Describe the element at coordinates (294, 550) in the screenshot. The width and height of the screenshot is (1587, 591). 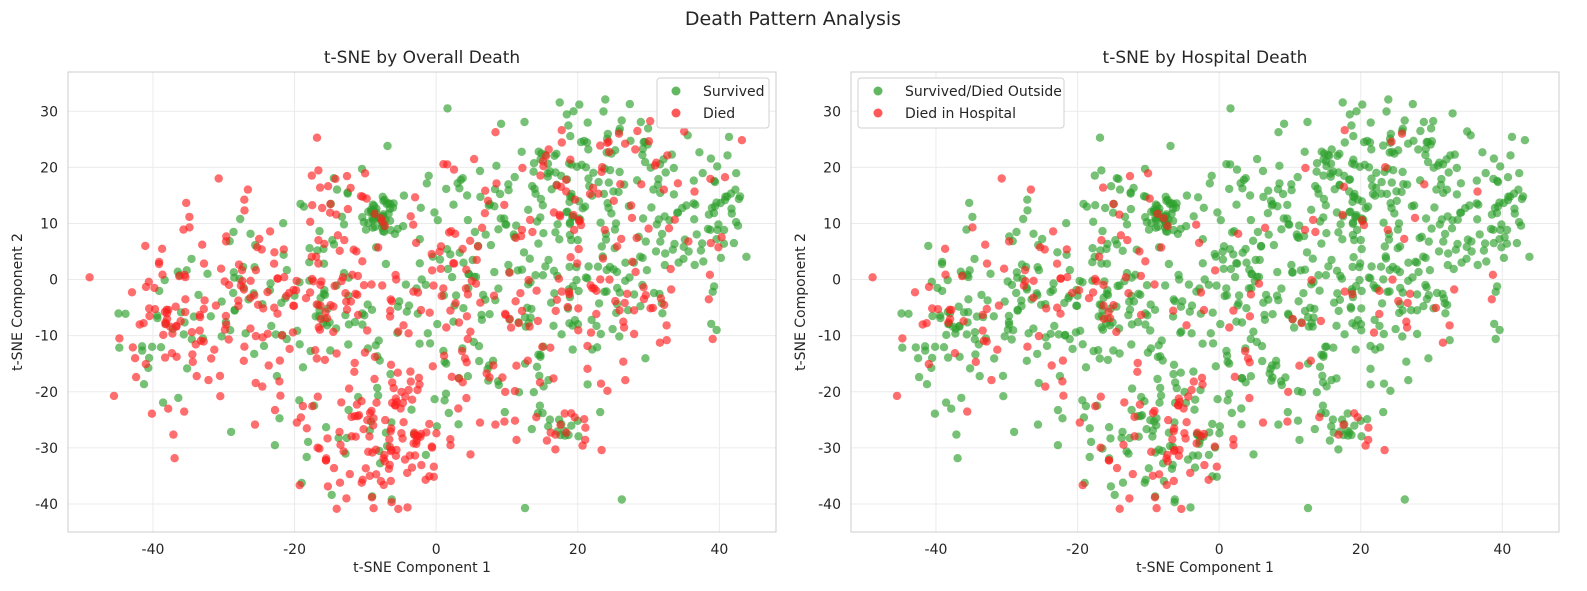
I see `x-tick-label: -20` at that location.